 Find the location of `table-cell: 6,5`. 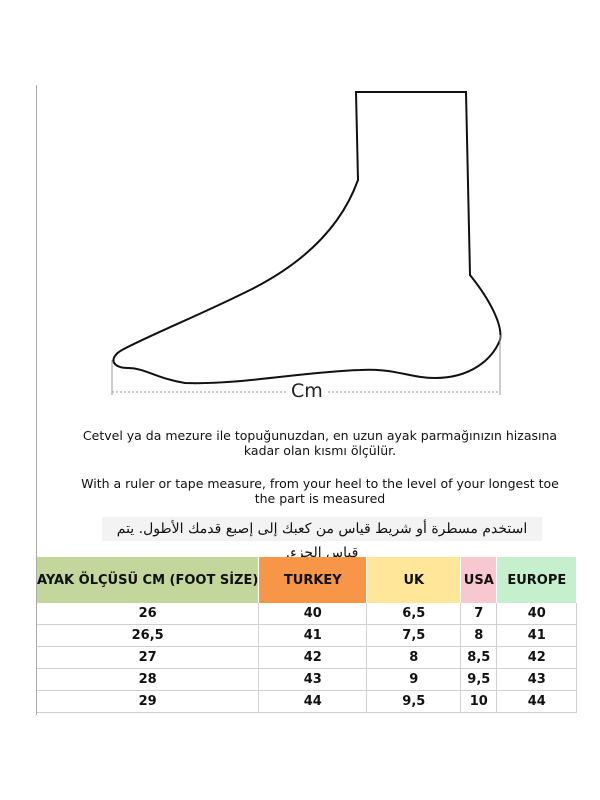

table-cell: 6,5 is located at coordinates (414, 614).